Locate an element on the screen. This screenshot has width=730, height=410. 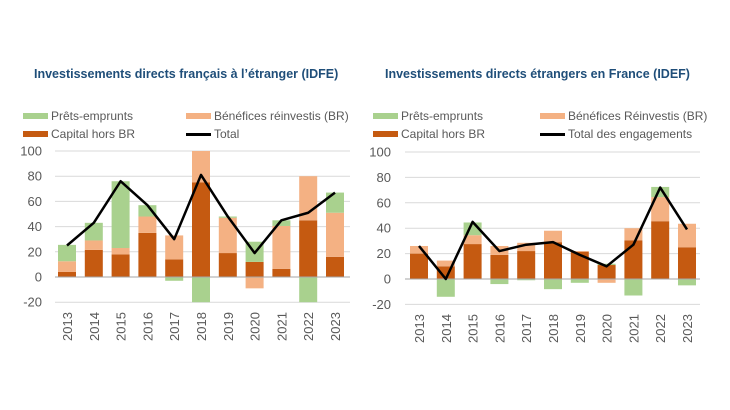
legend-item-total: Total is located at coordinates (212, 134).